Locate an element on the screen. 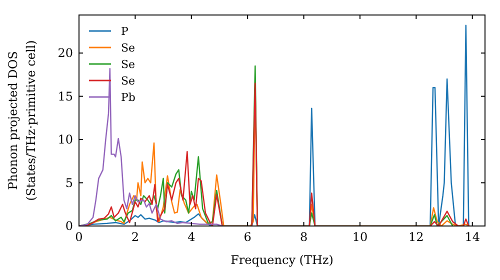 The image size is (500, 280). y-axis-title: Phonon projected DOS (States/THz·primitive cell) is located at coordinates (22, 120).